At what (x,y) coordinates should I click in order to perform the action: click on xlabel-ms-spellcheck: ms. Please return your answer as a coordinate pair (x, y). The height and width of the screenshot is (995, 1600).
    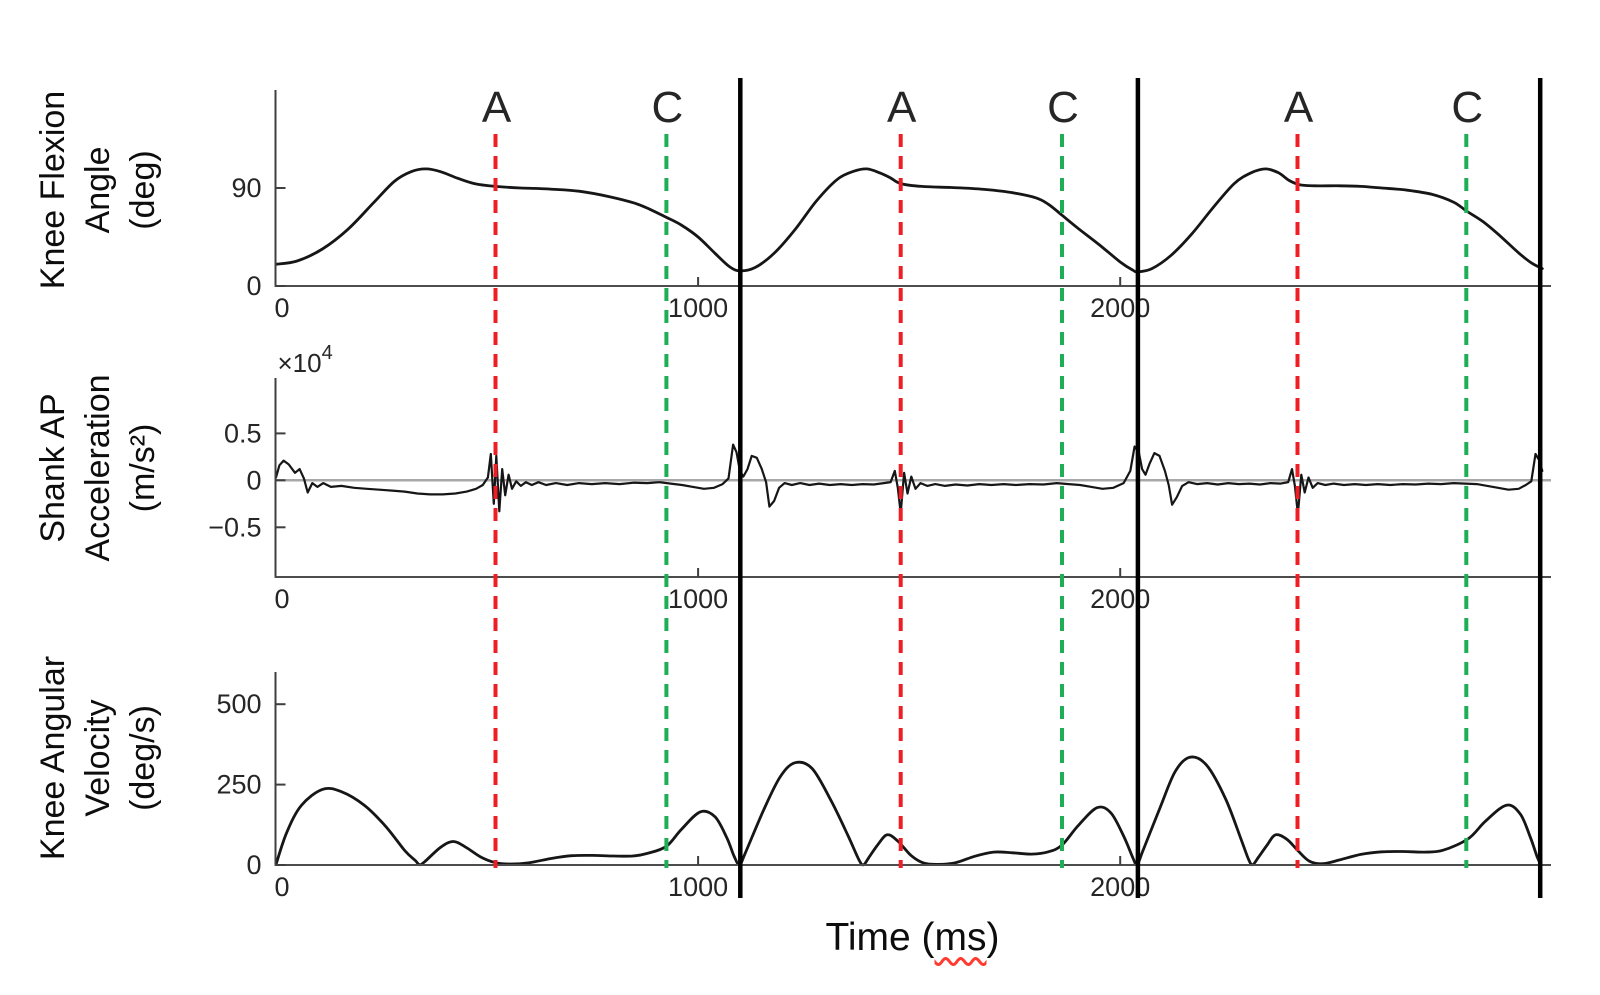
    Looking at the image, I should click on (960, 937).